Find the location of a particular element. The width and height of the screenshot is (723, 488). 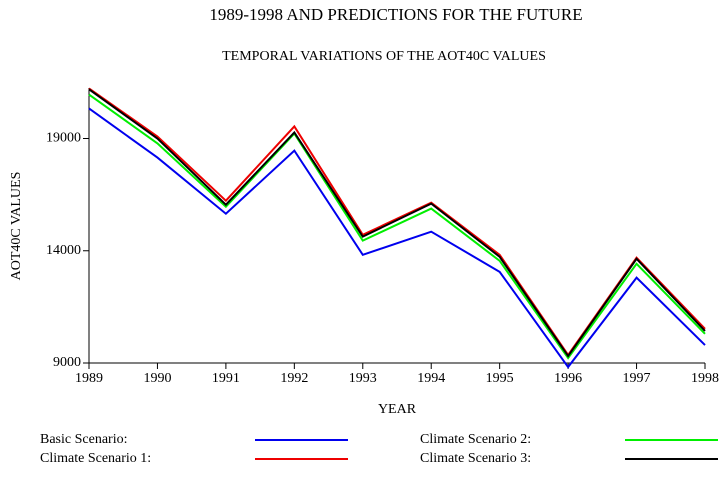

y-tick-label: 19000 is located at coordinates (63, 138).